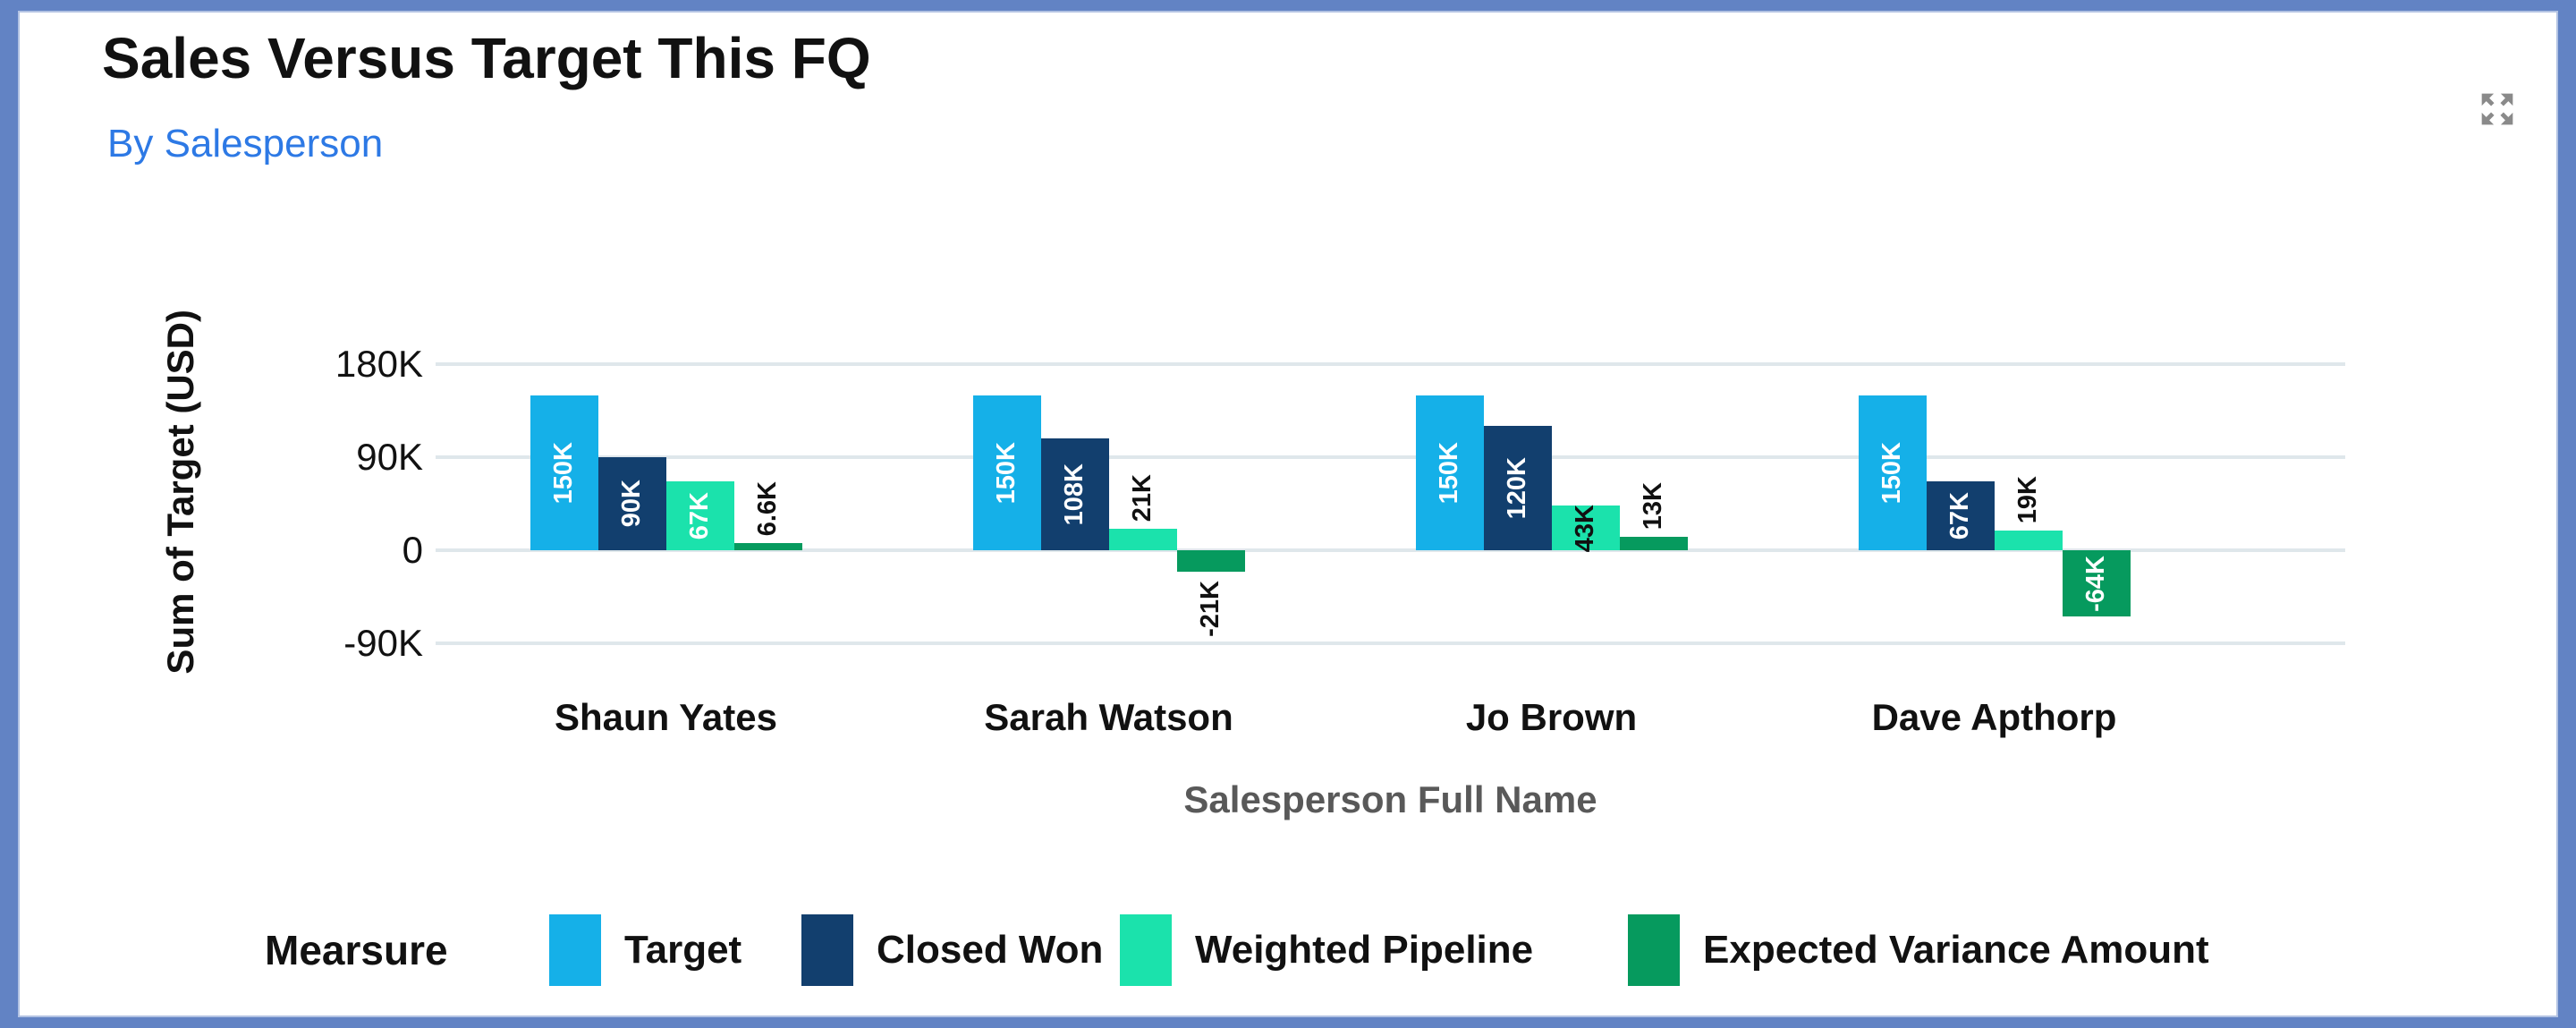 Image resolution: width=2576 pixels, height=1028 pixels. What do you see at coordinates (180, 492) in the screenshot?
I see `y-axis-title: Sum of Target (USD)` at bounding box center [180, 492].